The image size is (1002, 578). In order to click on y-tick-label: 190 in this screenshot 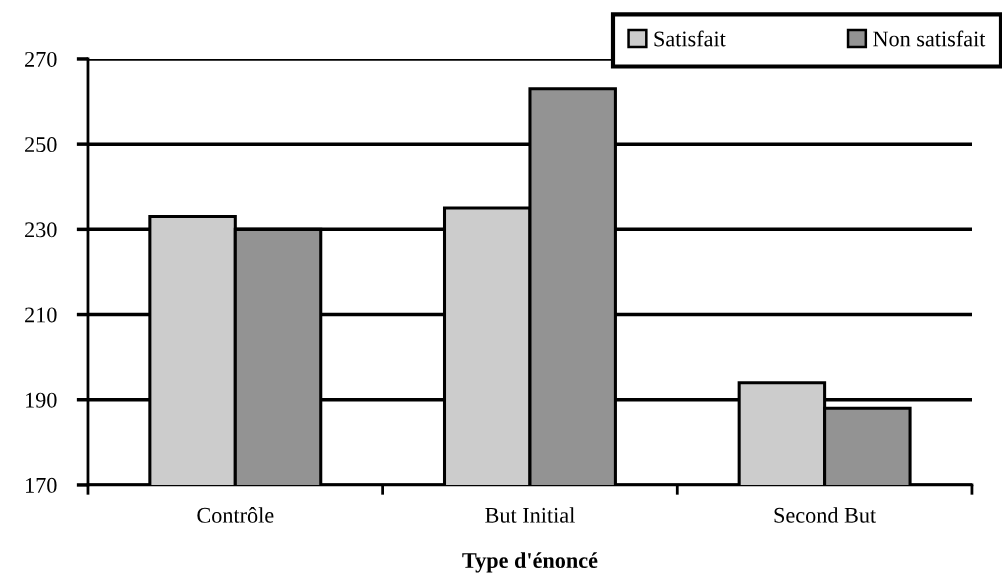, I will do `click(41, 400)`.